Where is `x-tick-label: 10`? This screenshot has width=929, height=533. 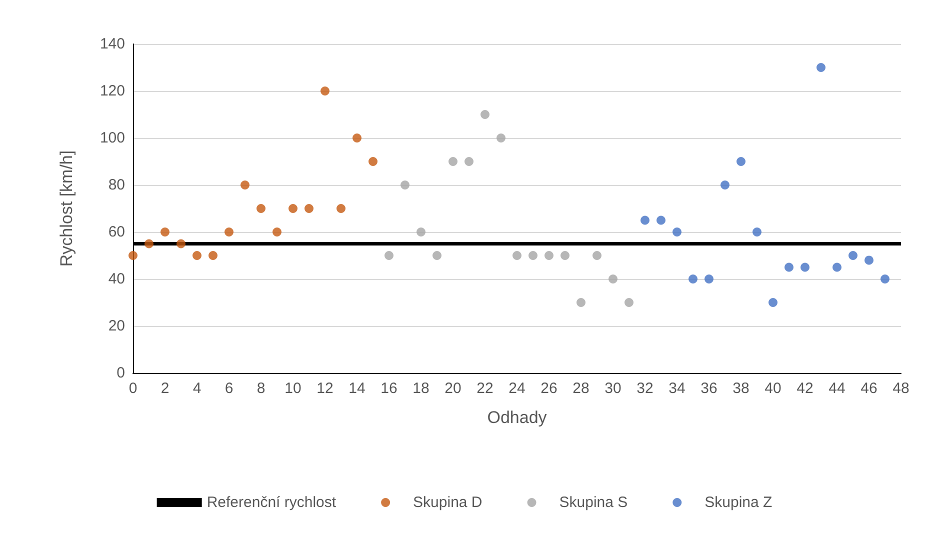 x-tick-label: 10 is located at coordinates (293, 388).